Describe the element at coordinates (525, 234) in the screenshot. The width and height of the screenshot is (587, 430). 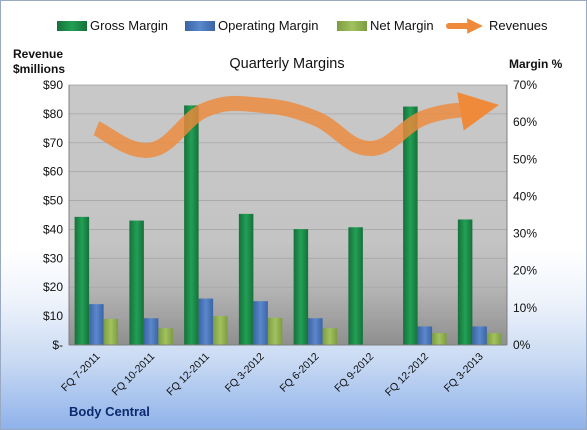
I see `right-tick-label: 30%` at that location.